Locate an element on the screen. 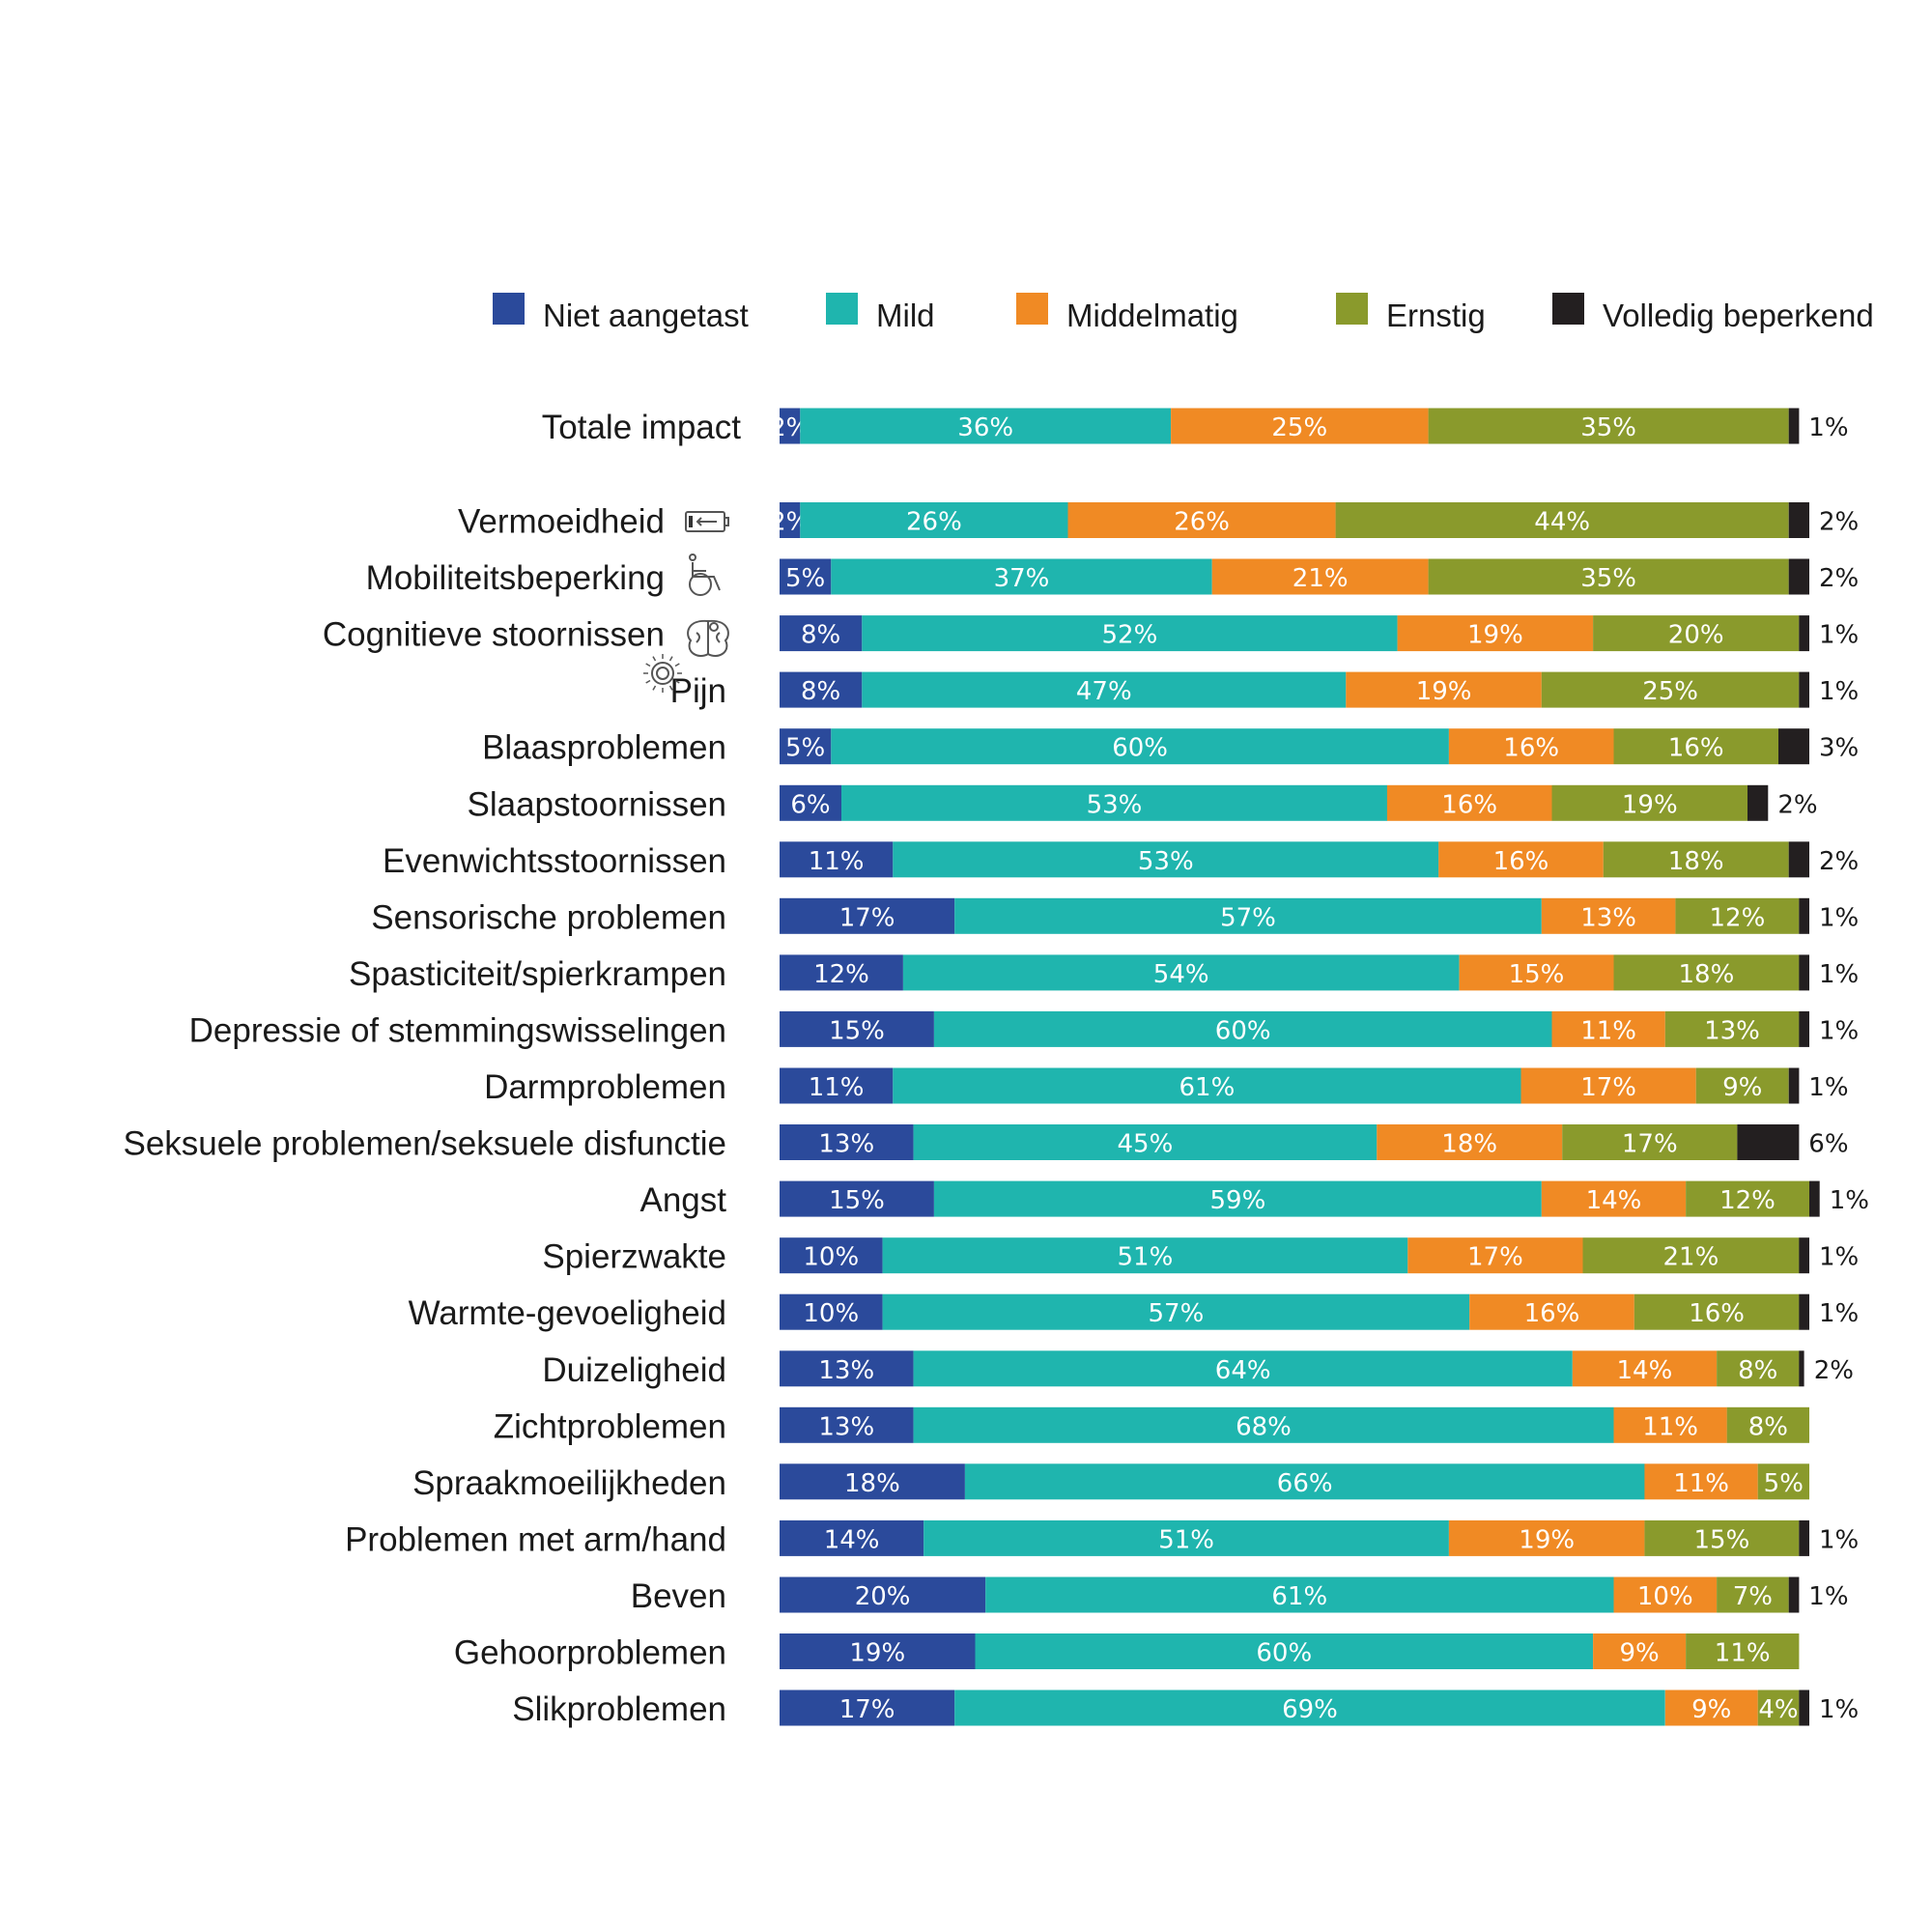  data-label: 64% is located at coordinates (1243, 1370).